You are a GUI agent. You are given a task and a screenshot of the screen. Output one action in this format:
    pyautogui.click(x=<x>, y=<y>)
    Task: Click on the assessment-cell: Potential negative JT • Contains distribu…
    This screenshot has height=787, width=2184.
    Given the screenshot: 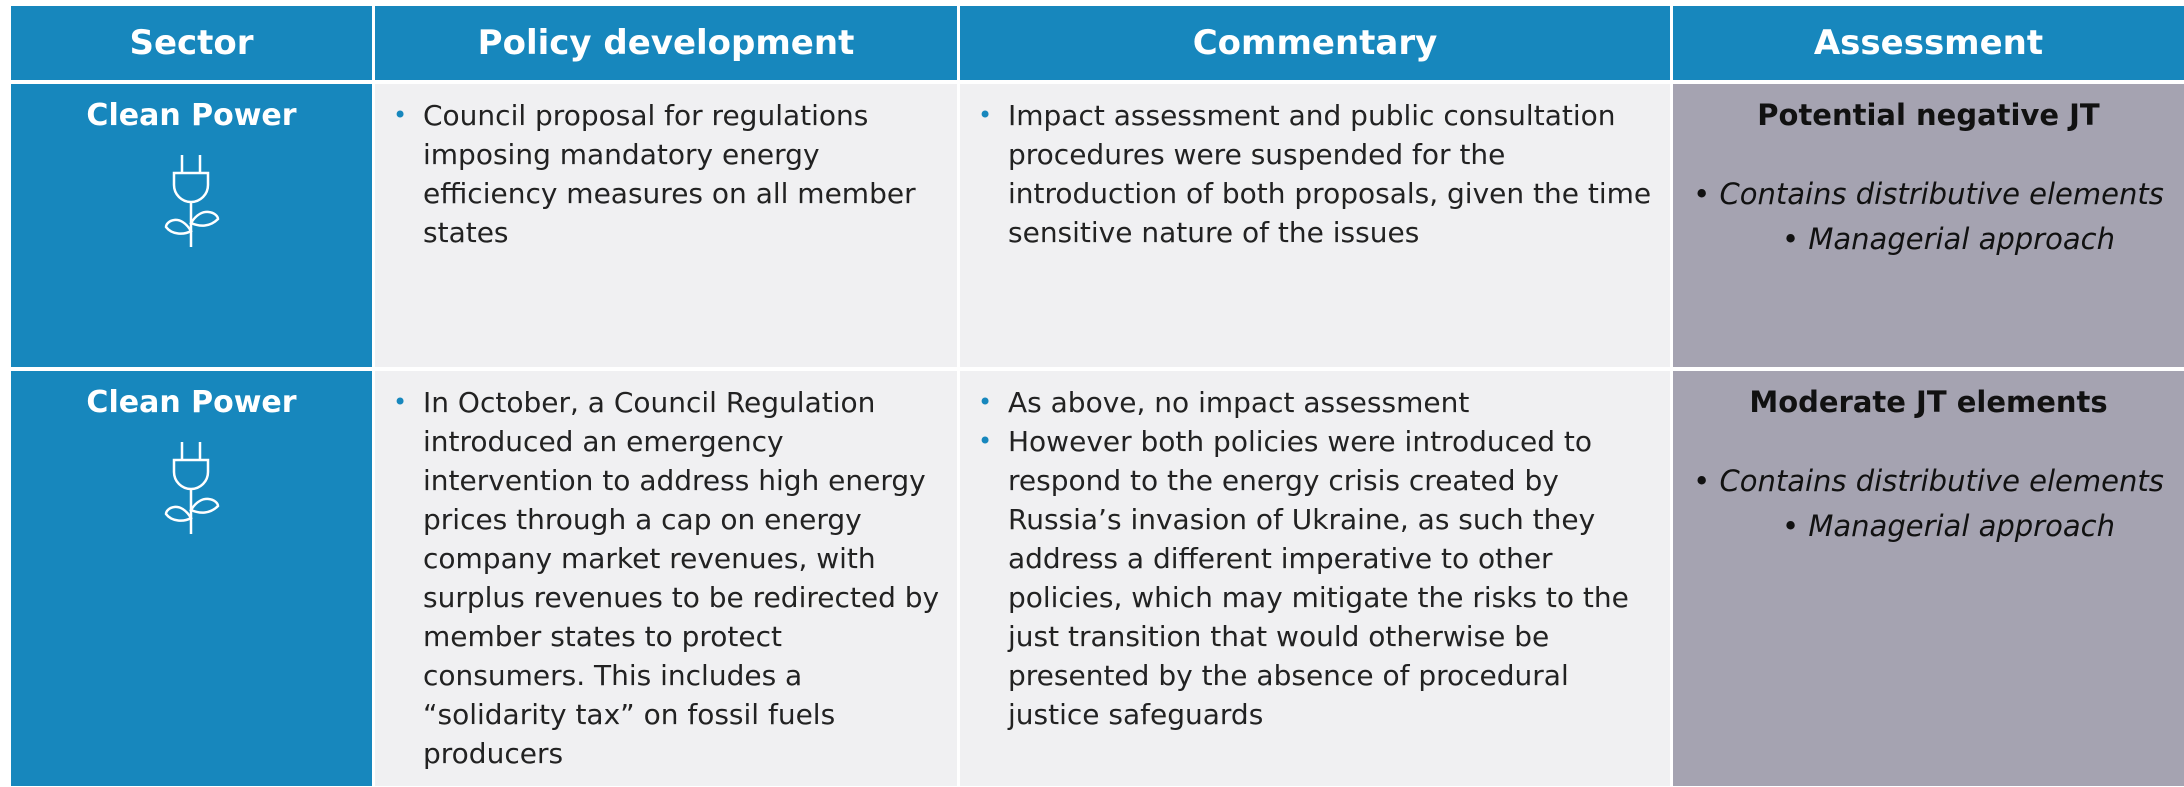 What is the action you would take?
    pyautogui.click(x=1928, y=225)
    